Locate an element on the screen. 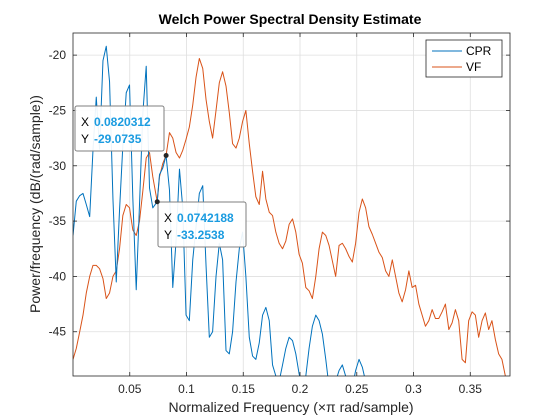 Image resolution: width=560 pixels, height=420 pixels. datatip-1-x-value: 0.0820312 is located at coordinates (122, 122).